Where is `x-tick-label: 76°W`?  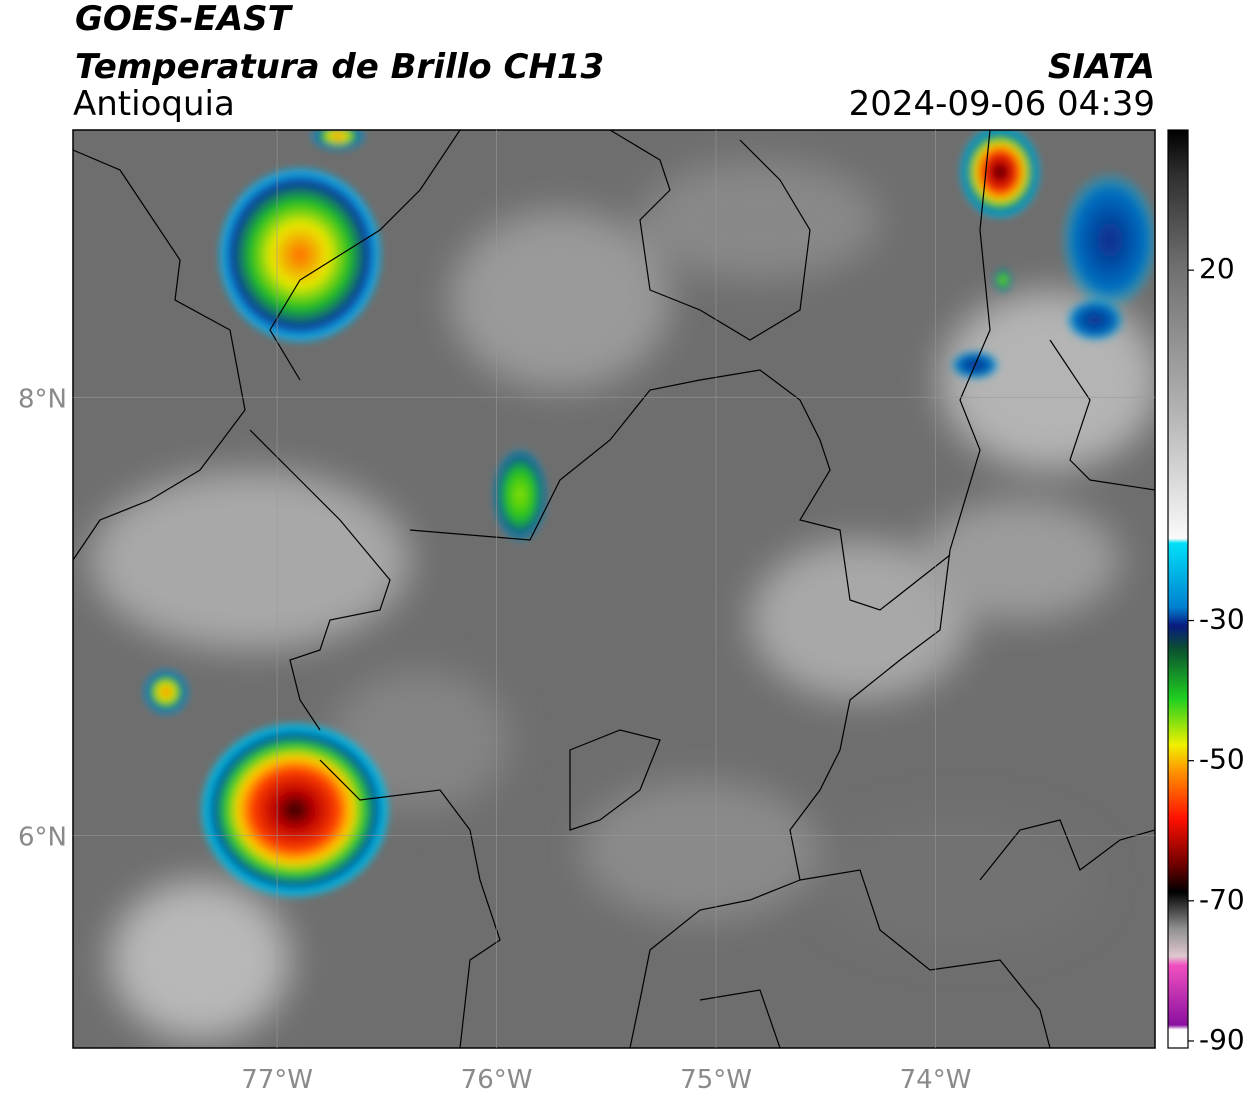 x-tick-label: 76°W is located at coordinates (497, 1080).